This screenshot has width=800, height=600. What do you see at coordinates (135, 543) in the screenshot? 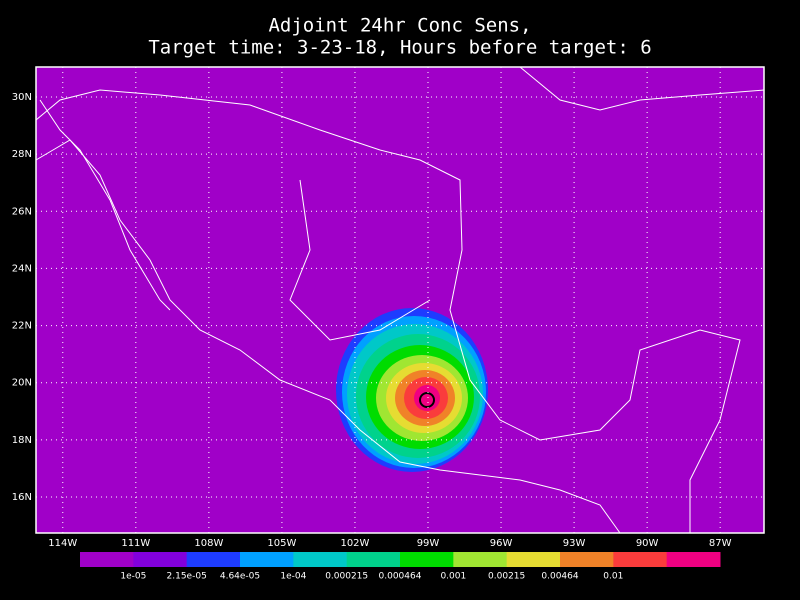
I see `lon-tick-label: 111W` at bounding box center [135, 543].